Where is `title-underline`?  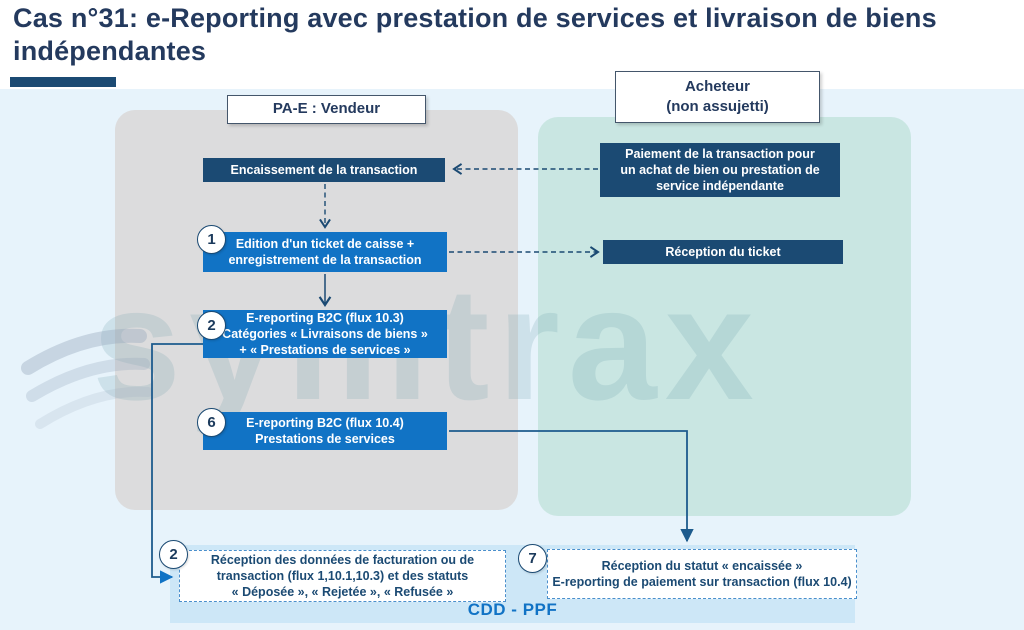
title-underline is located at coordinates (63, 82).